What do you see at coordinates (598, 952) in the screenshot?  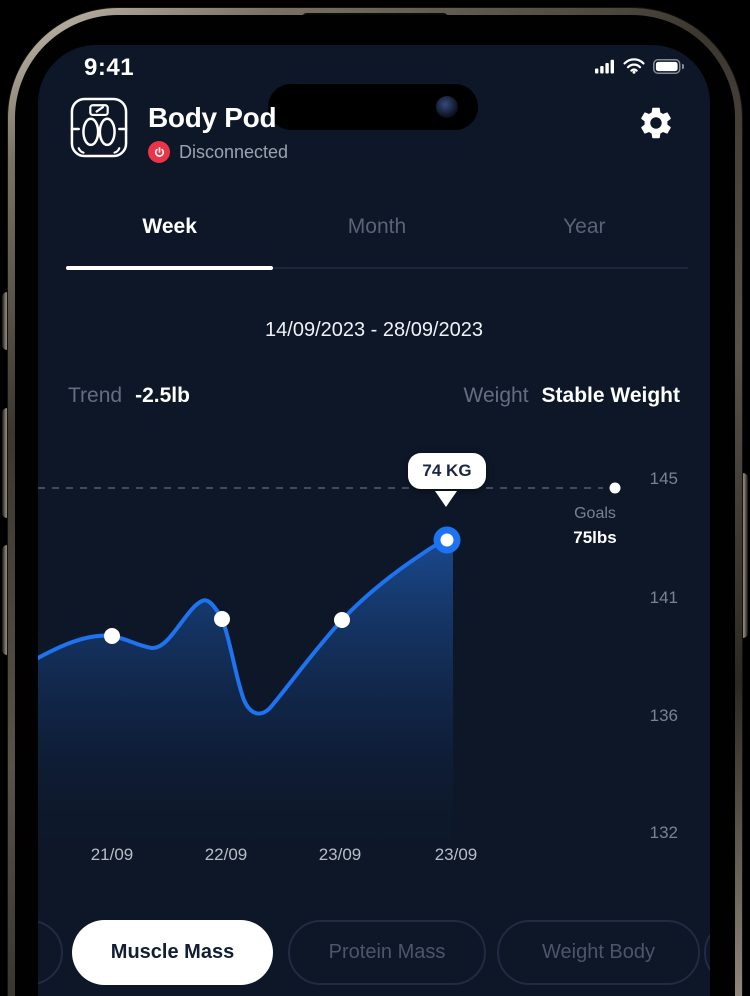 I see `chip-weight-body: Weight Body` at bounding box center [598, 952].